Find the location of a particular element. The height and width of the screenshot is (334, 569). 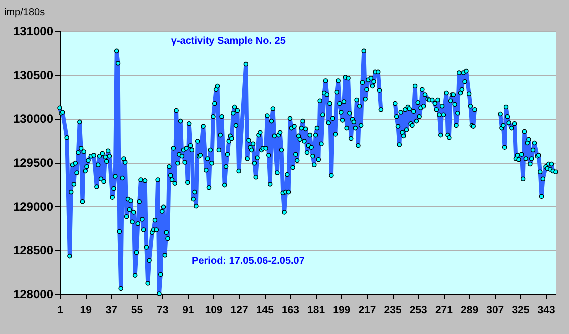

y-tick-label: 130500 is located at coordinates (33, 75).